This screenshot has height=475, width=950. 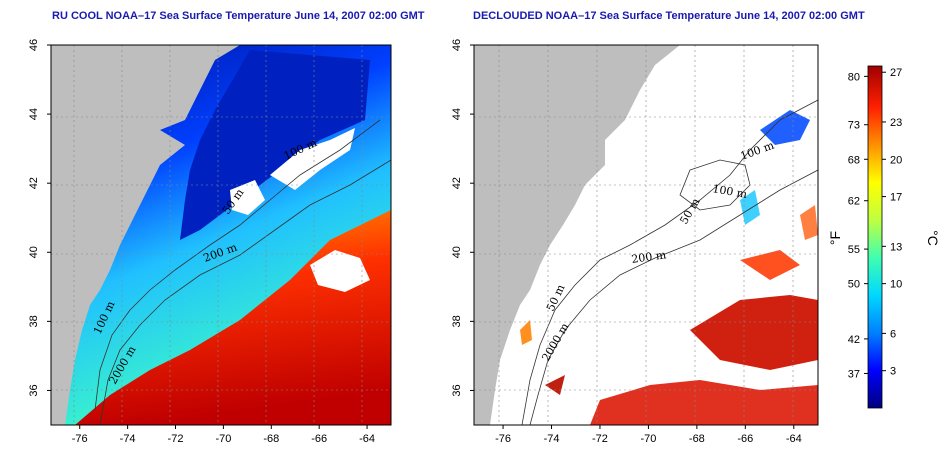 I want to click on fahrenheit-tick-label: 50, so click(x=854, y=285).